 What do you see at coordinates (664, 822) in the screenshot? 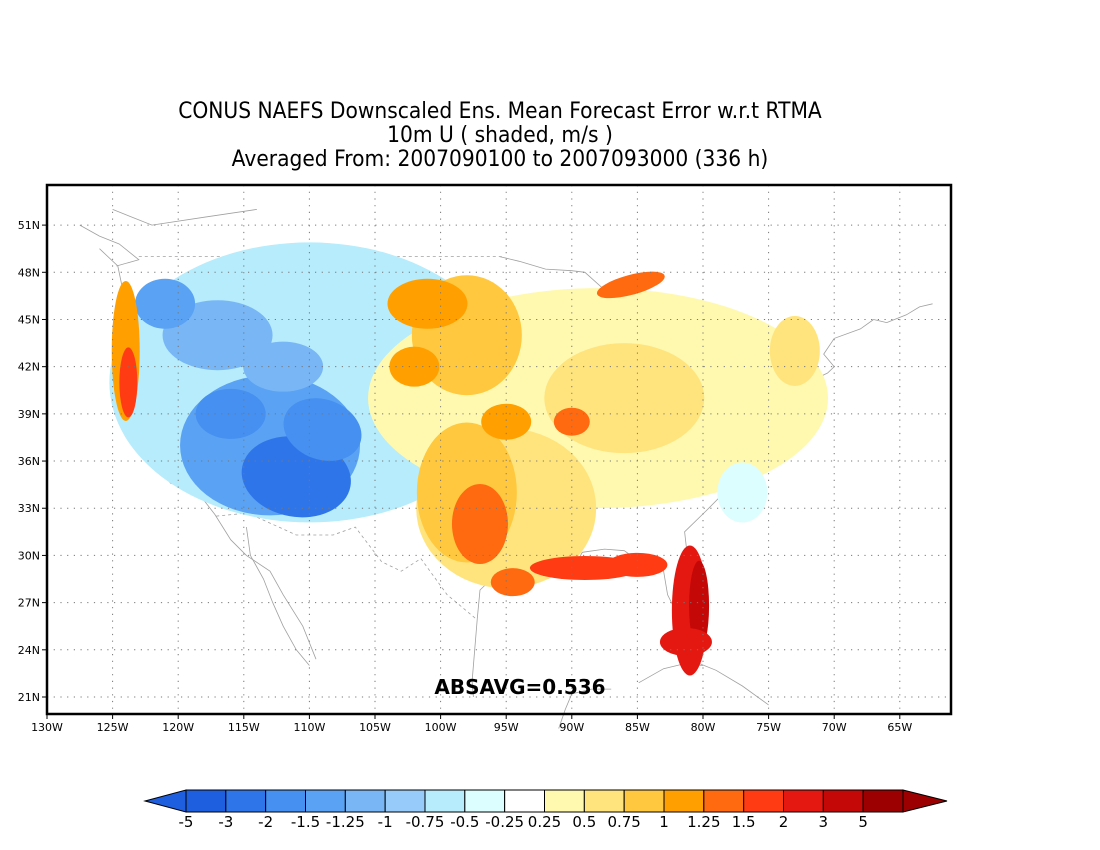
I see `colorbar-label: 1` at bounding box center [664, 822].